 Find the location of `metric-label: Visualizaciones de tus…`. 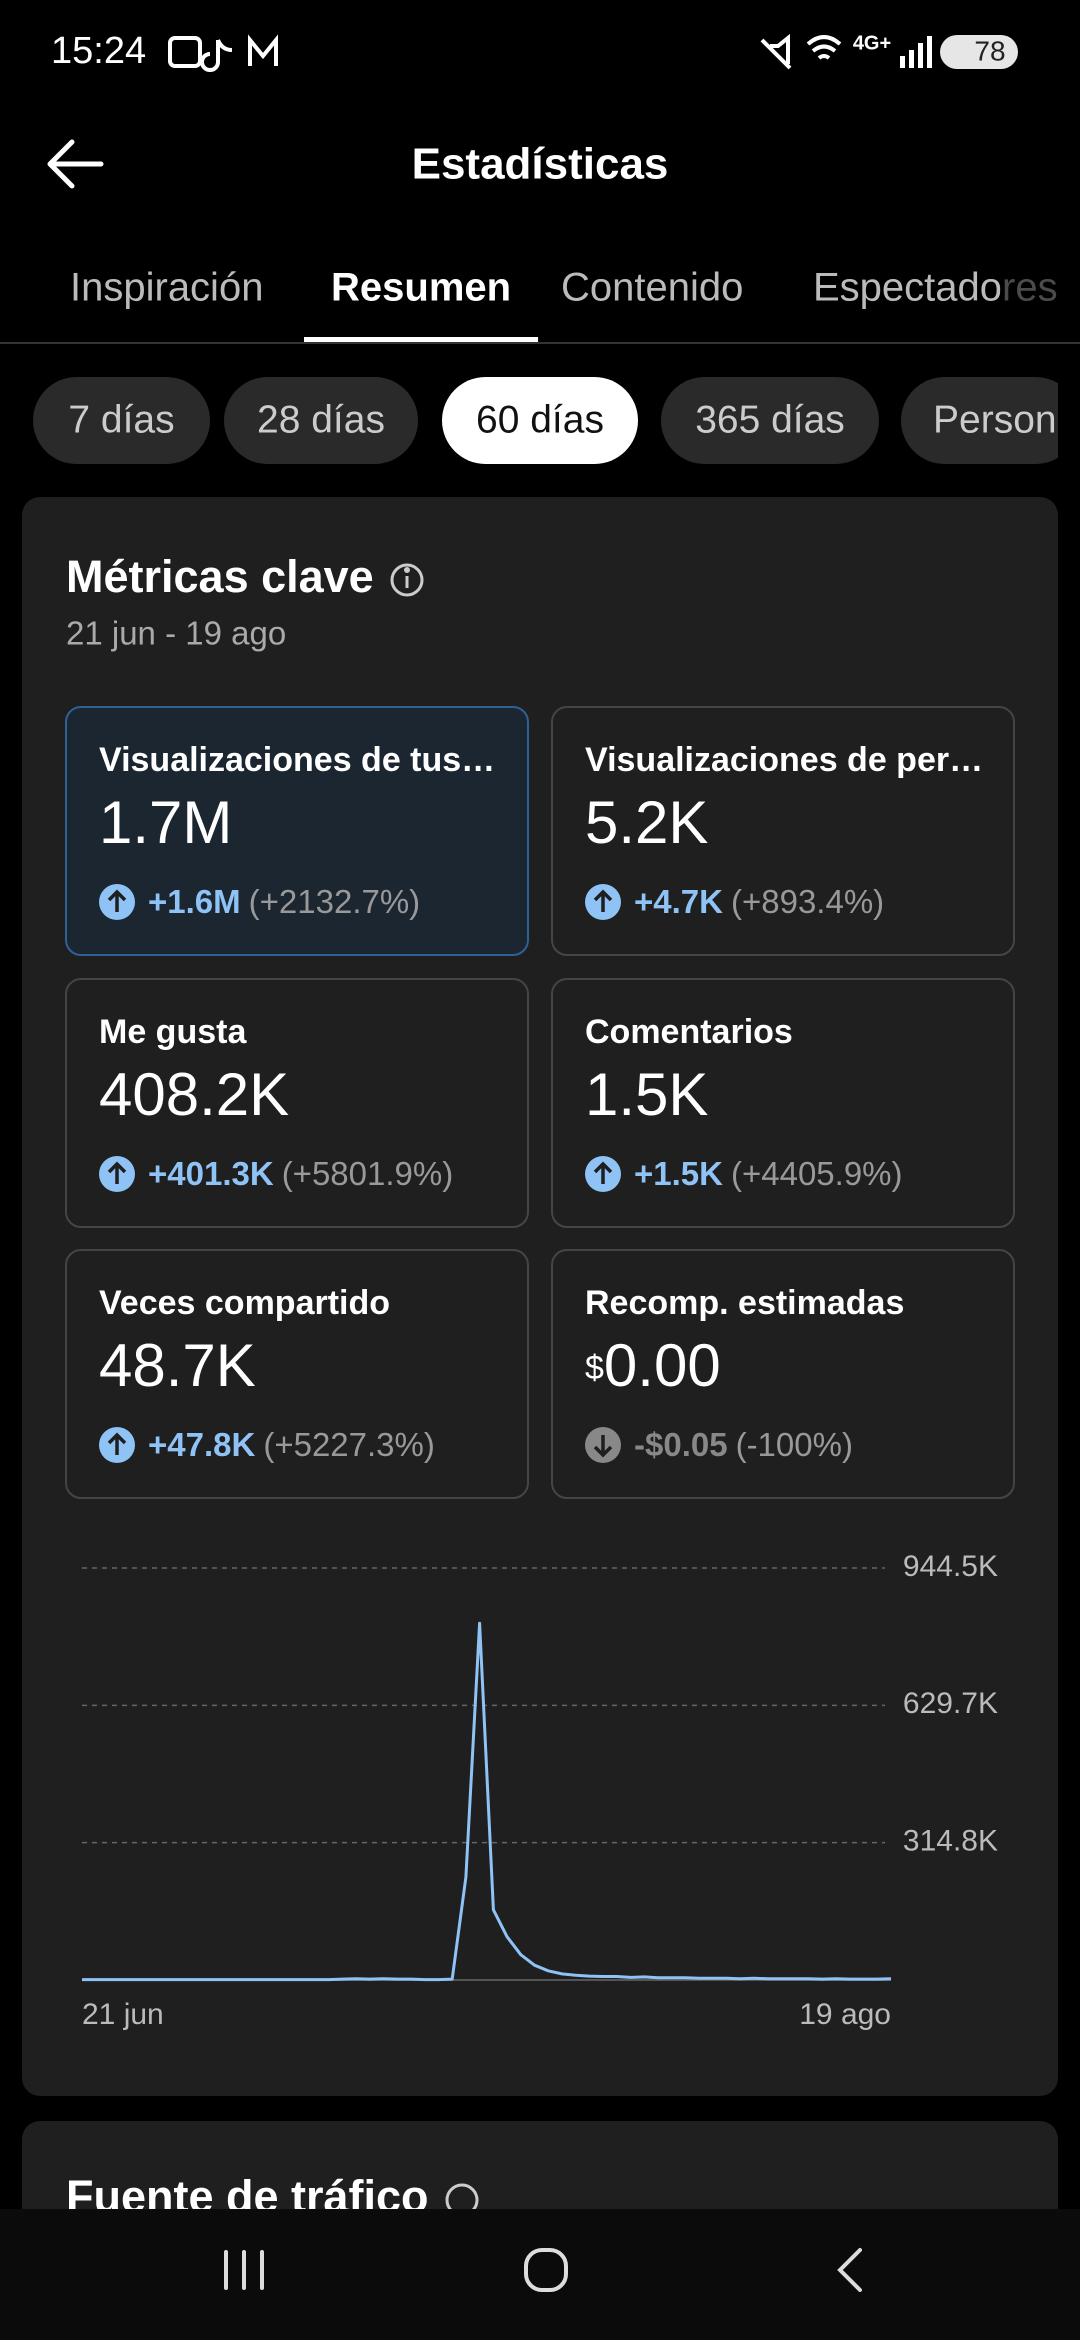

metric-label: Visualizaciones de tus… is located at coordinates (297, 760).